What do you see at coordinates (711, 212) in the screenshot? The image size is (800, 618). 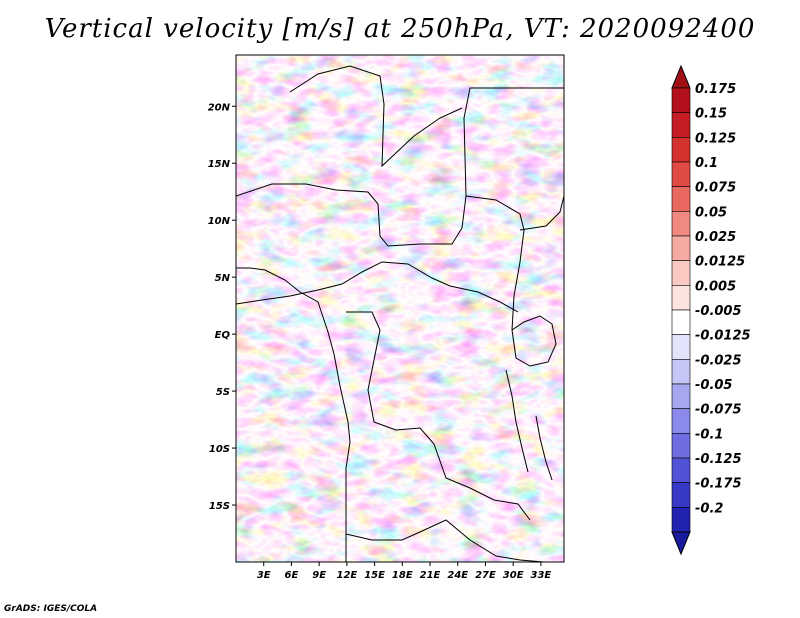 I see `colorbar-label: 0.05` at bounding box center [711, 212].